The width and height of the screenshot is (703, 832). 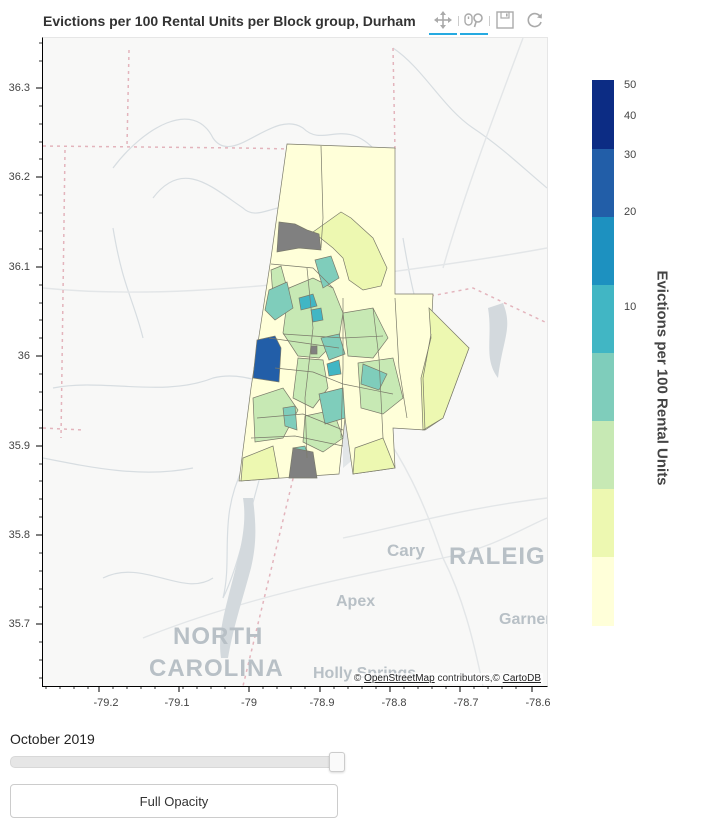 What do you see at coordinates (630, 116) in the screenshot?
I see `colorbar-tick-label: 40` at bounding box center [630, 116].